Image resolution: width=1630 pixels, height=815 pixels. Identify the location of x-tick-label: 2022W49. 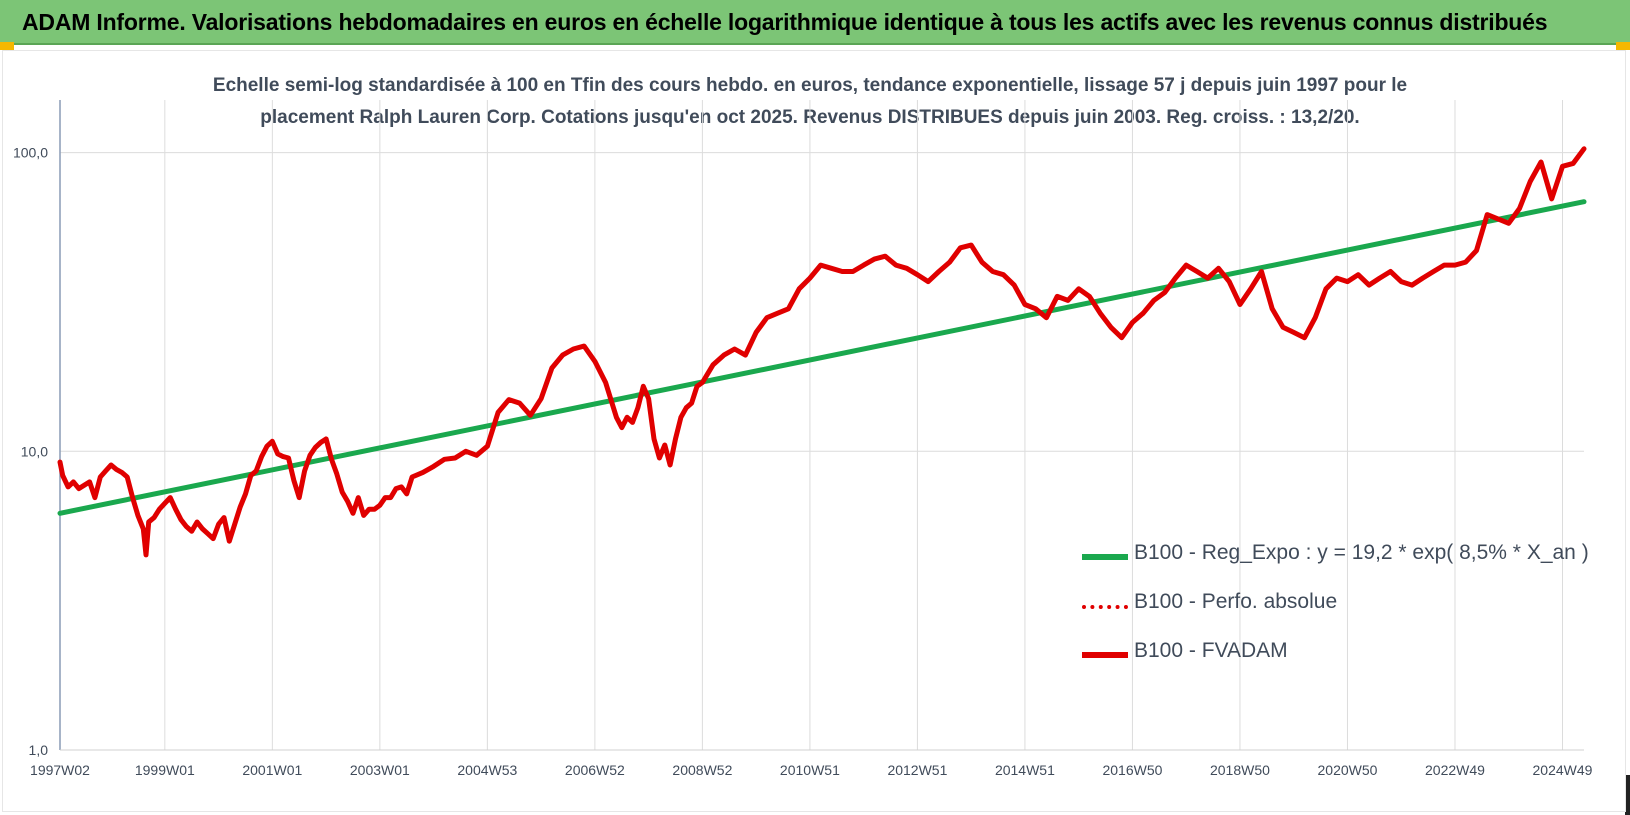
(1455, 770).